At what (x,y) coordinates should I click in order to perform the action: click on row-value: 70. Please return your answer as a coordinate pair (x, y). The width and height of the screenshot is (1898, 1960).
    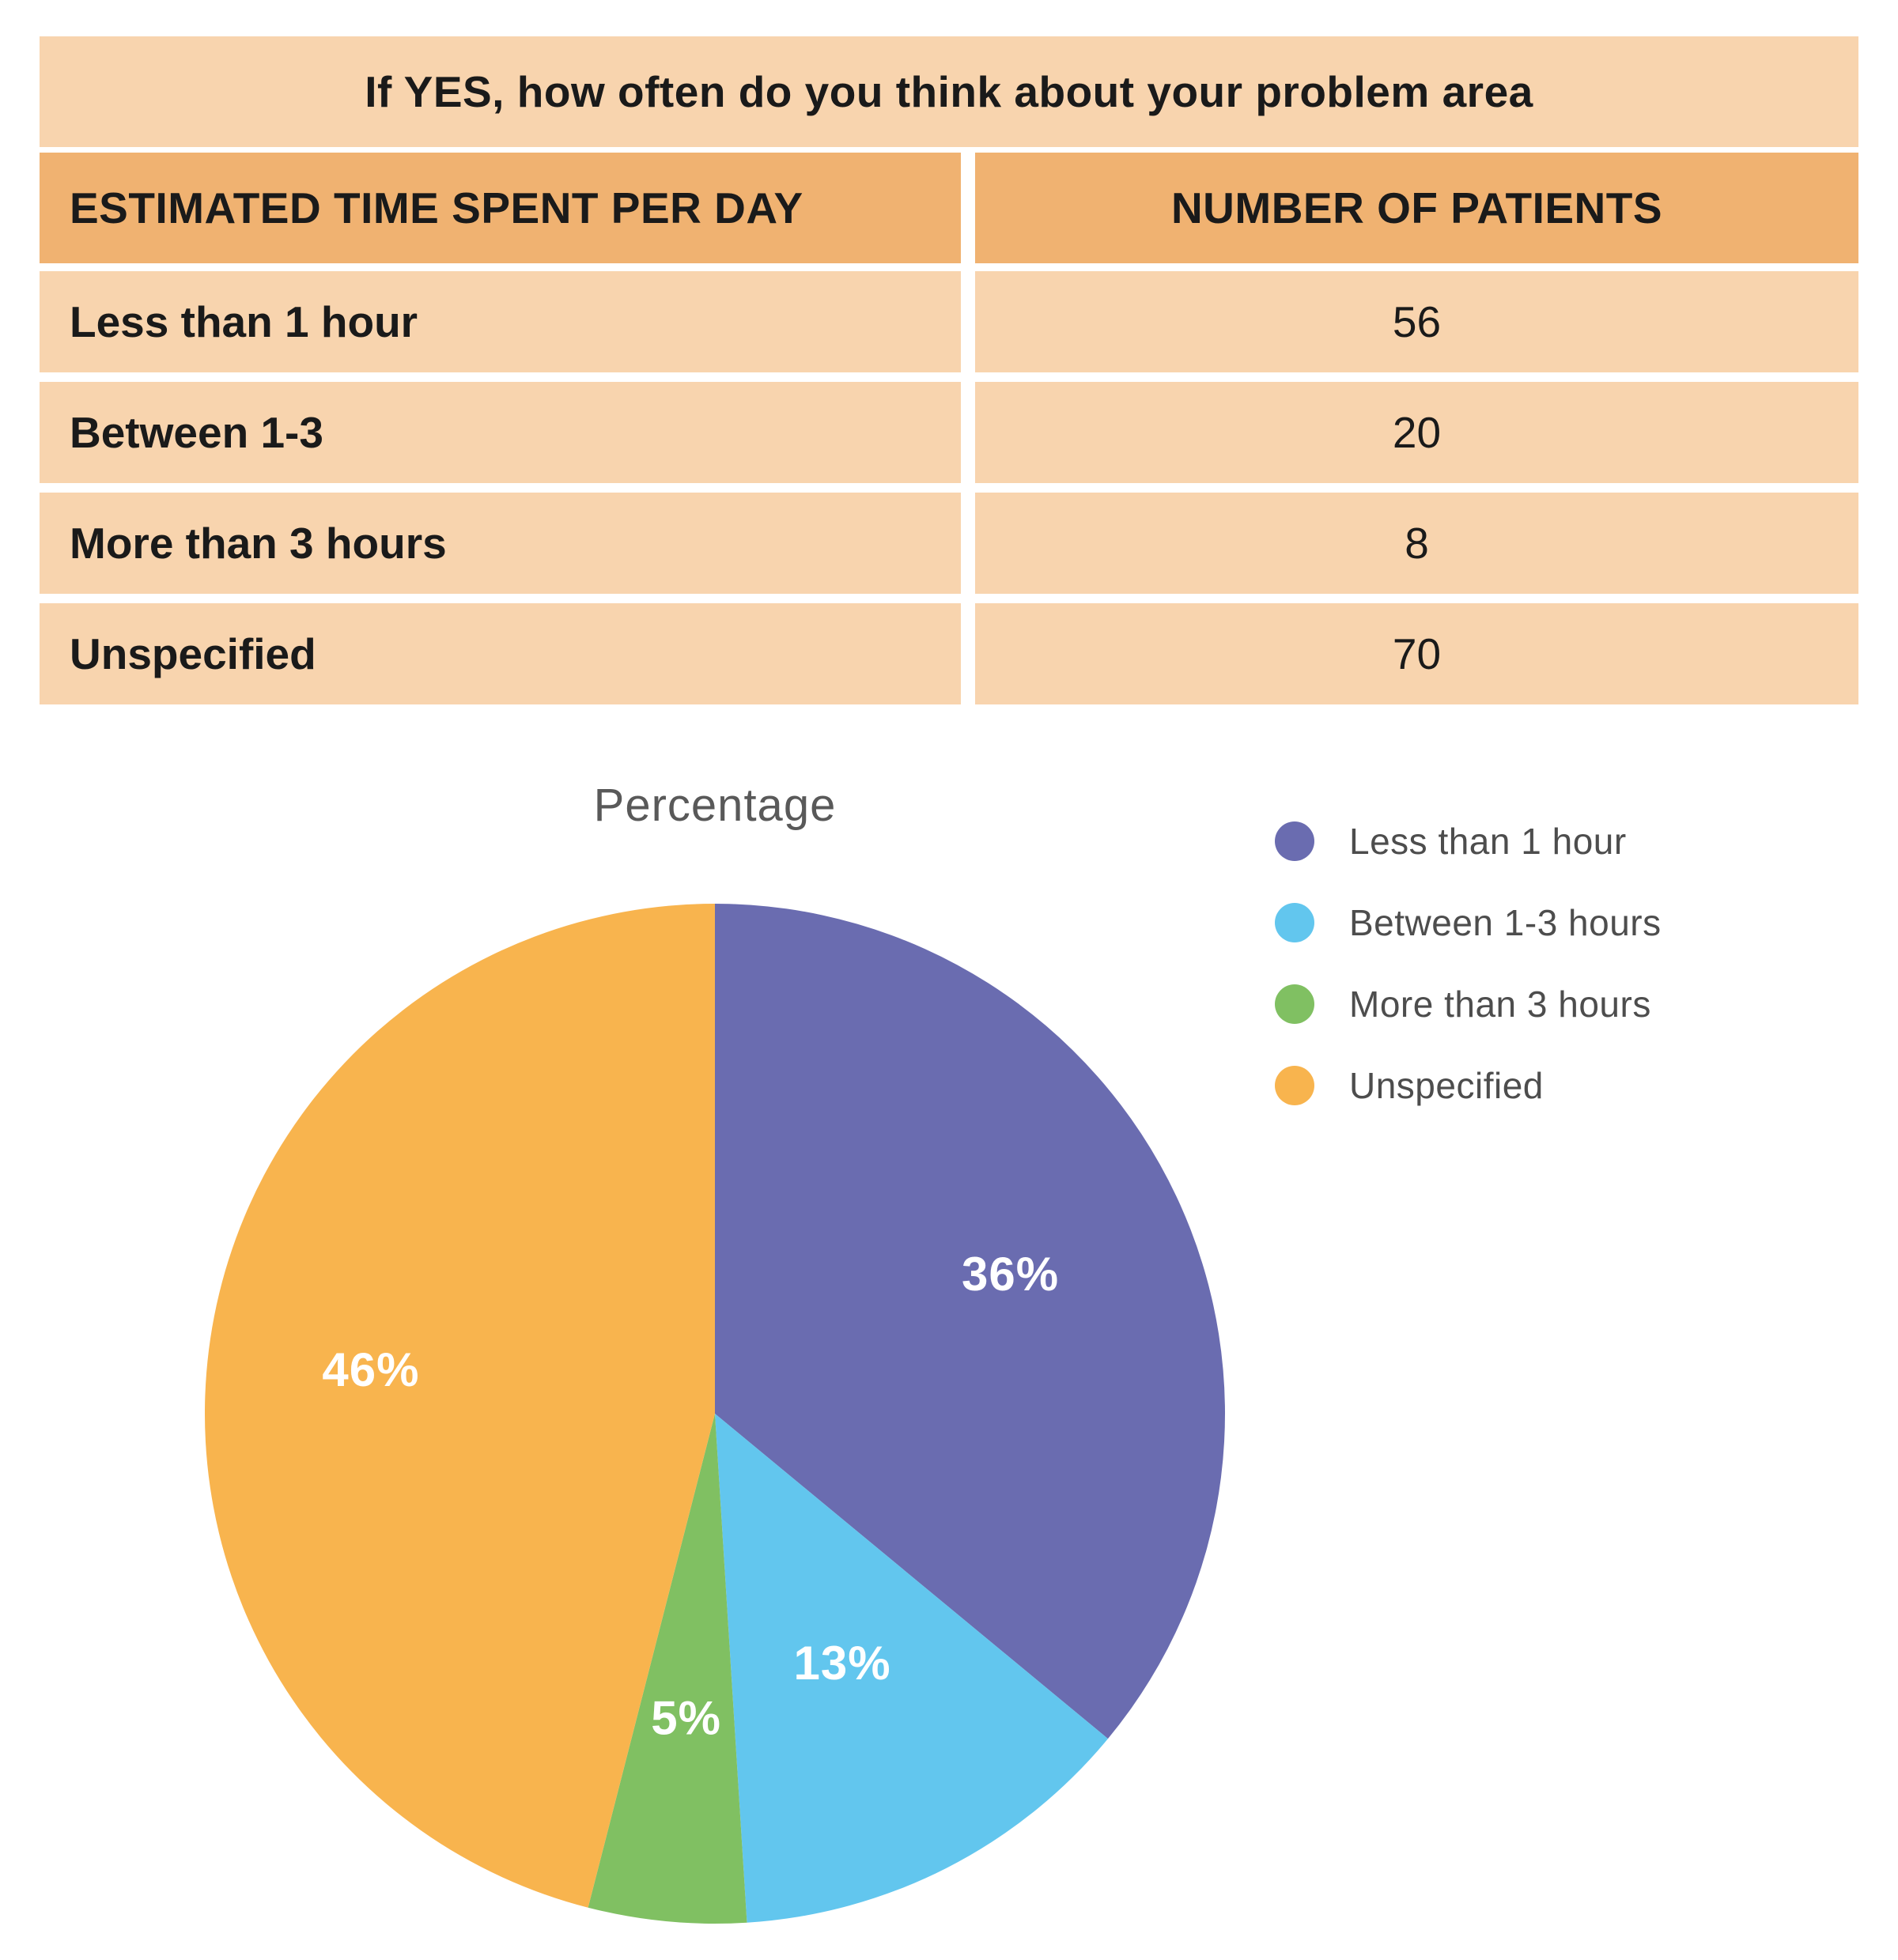
    Looking at the image, I should click on (1417, 653).